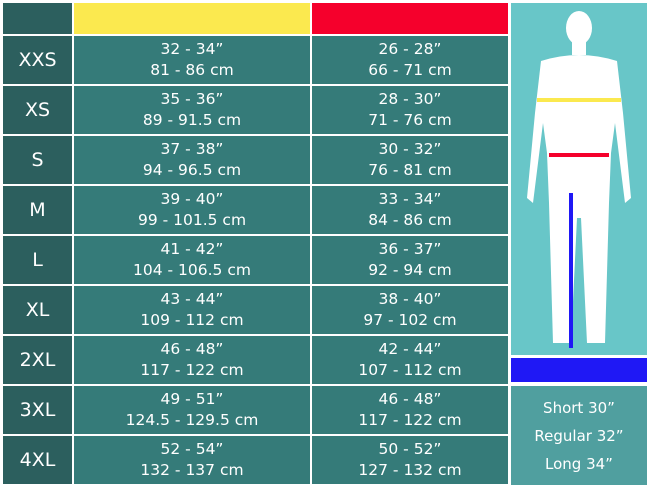 The image size is (650, 488). I want to click on chest-cm: 124.5 - 129.5 cm, so click(192, 420).